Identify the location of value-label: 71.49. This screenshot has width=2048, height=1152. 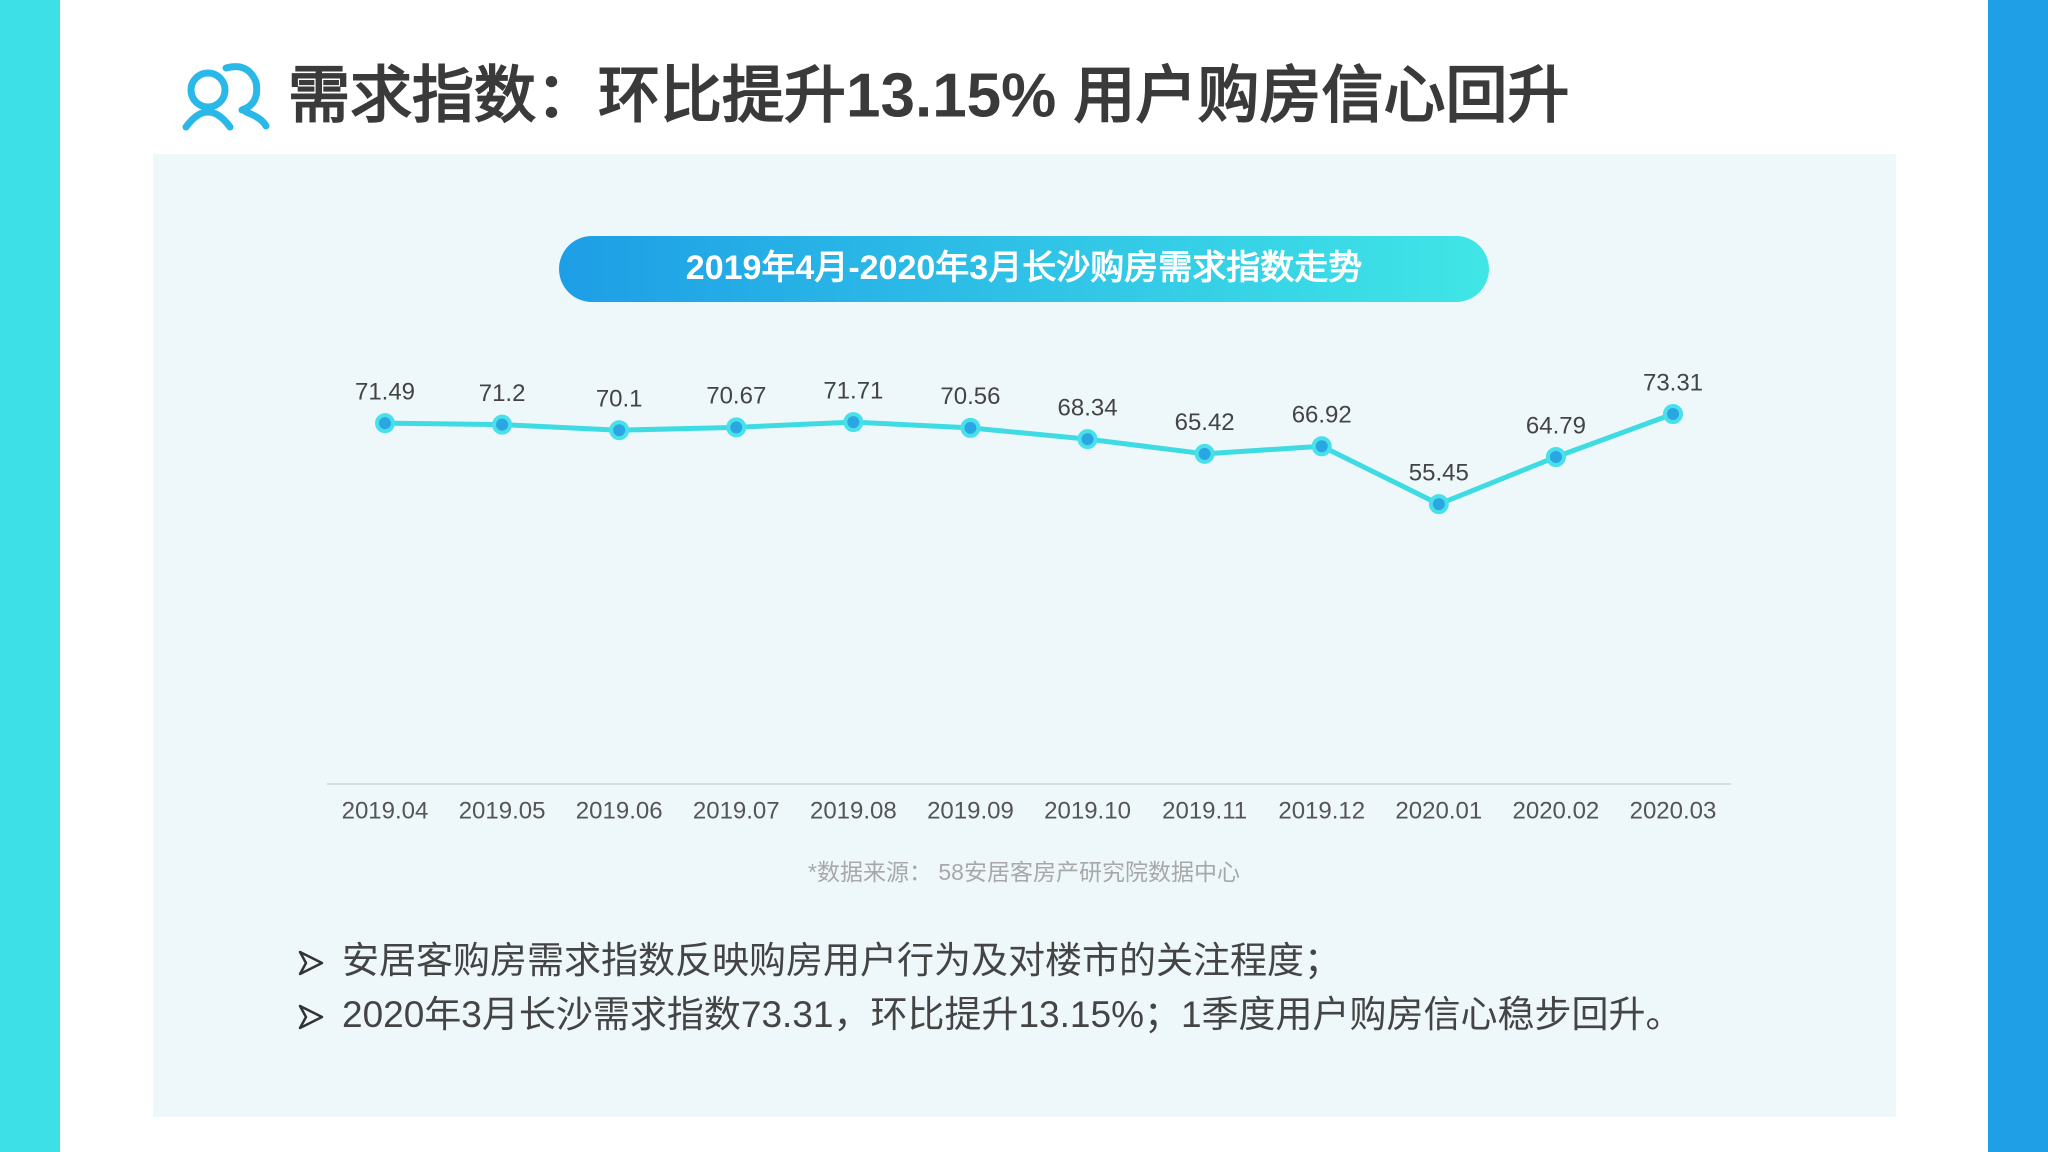
(385, 392).